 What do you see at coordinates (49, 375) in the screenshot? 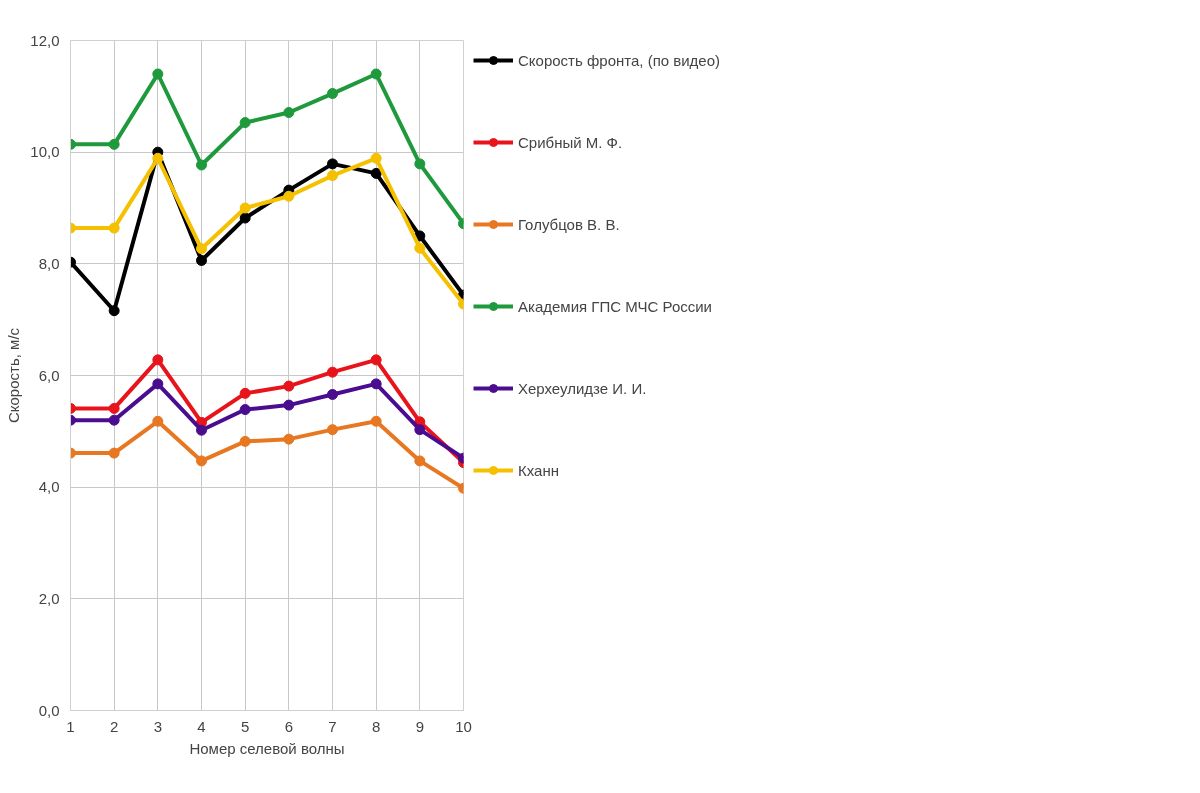
I see `y-tick-label: 6,0` at bounding box center [49, 375].